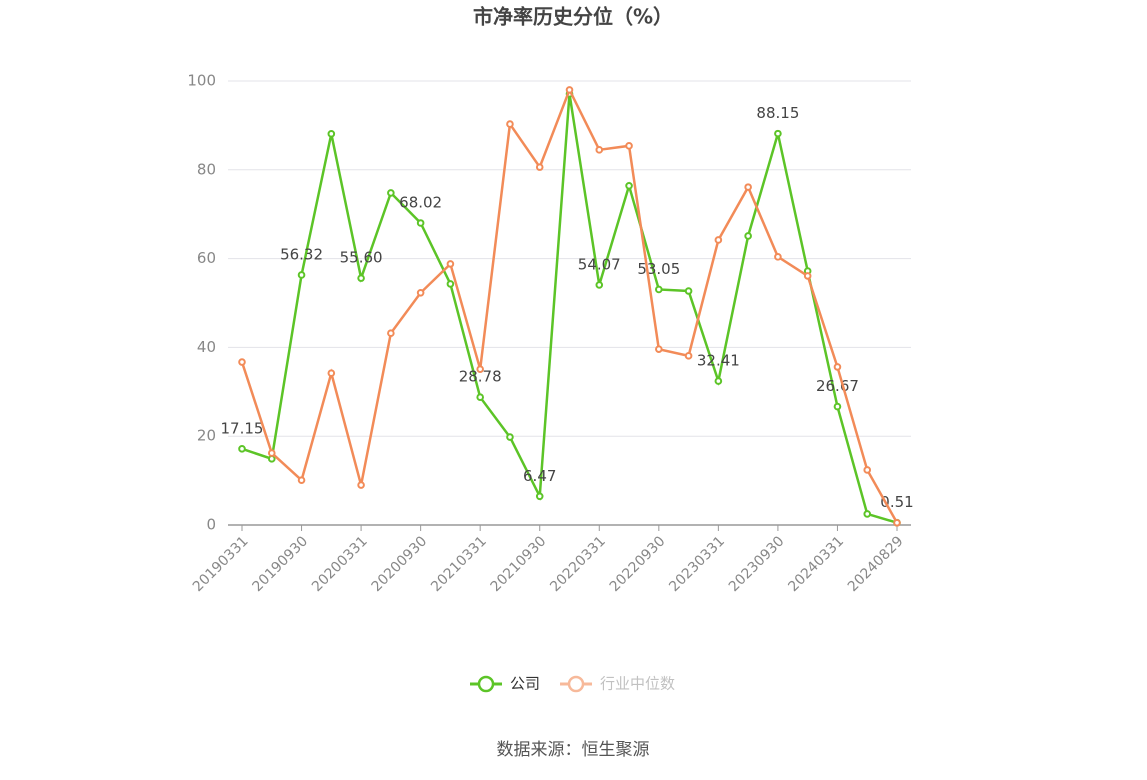 Image resolution: width=1147 pixels, height=780 pixels. Describe the element at coordinates (519, 564) in the screenshot. I see `x-tick-label: 20210930` at that location.